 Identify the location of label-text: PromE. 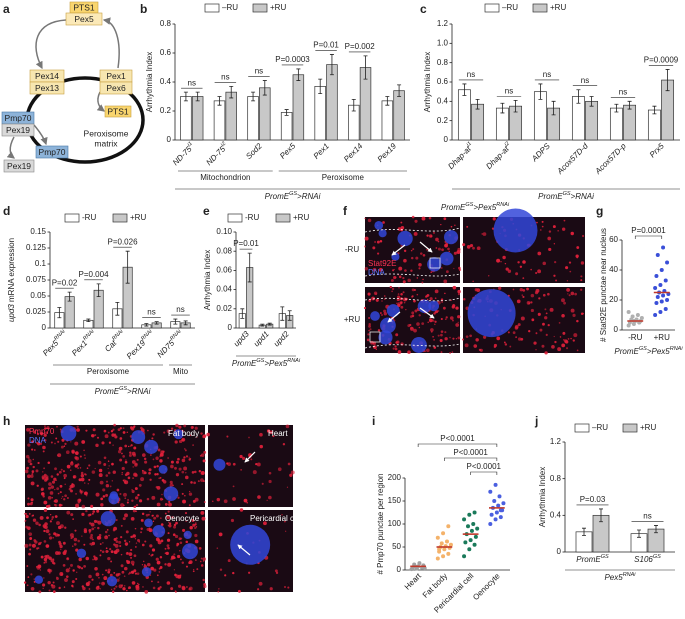
(588, 559).